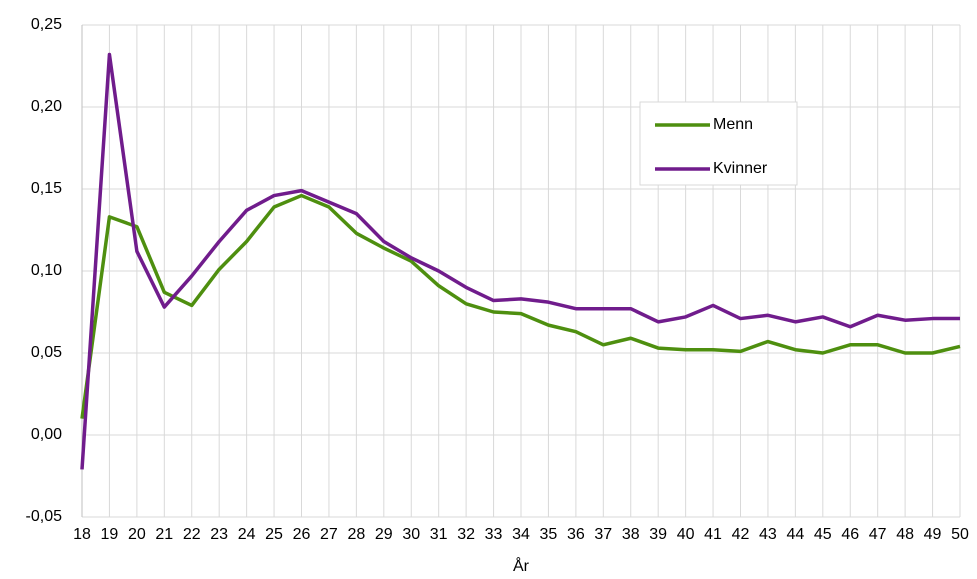 The image size is (977, 579). Describe the element at coordinates (741, 534) in the screenshot. I see `x-tick-label: 42` at that location.